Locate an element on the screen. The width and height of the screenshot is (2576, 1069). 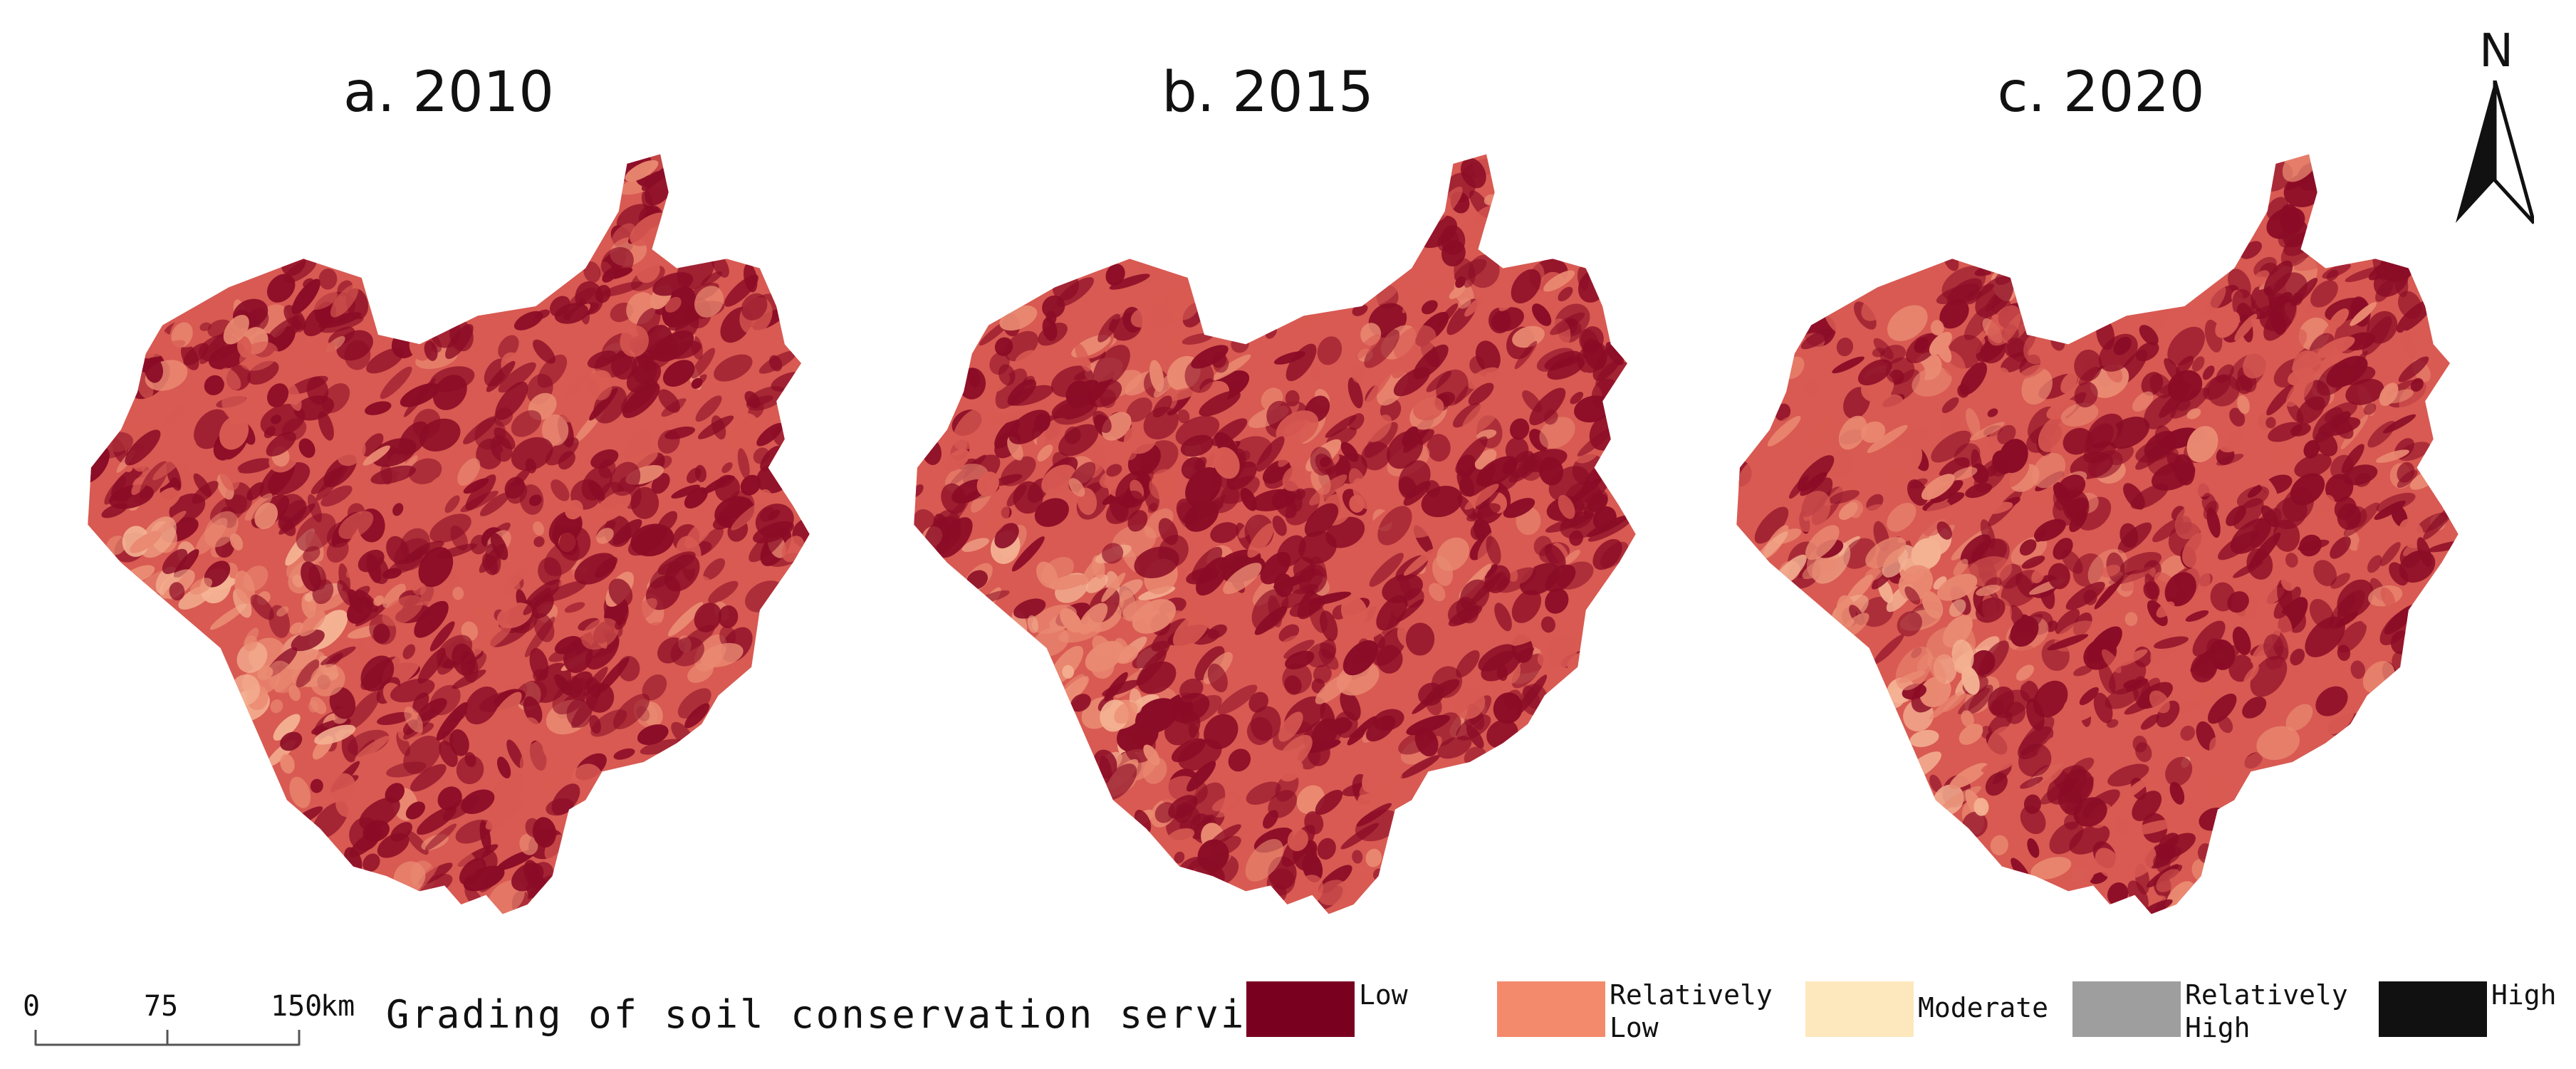
legend-label-relatively-high: Relatively High is located at coordinates (2266, 1011).